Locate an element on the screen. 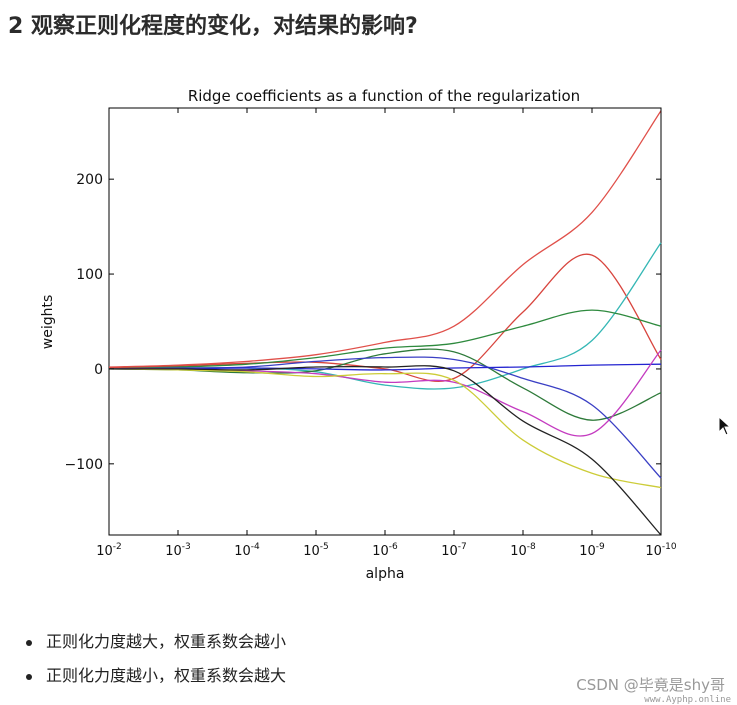  x-tick-label: 10⁻⁶ is located at coordinates (385, 550).